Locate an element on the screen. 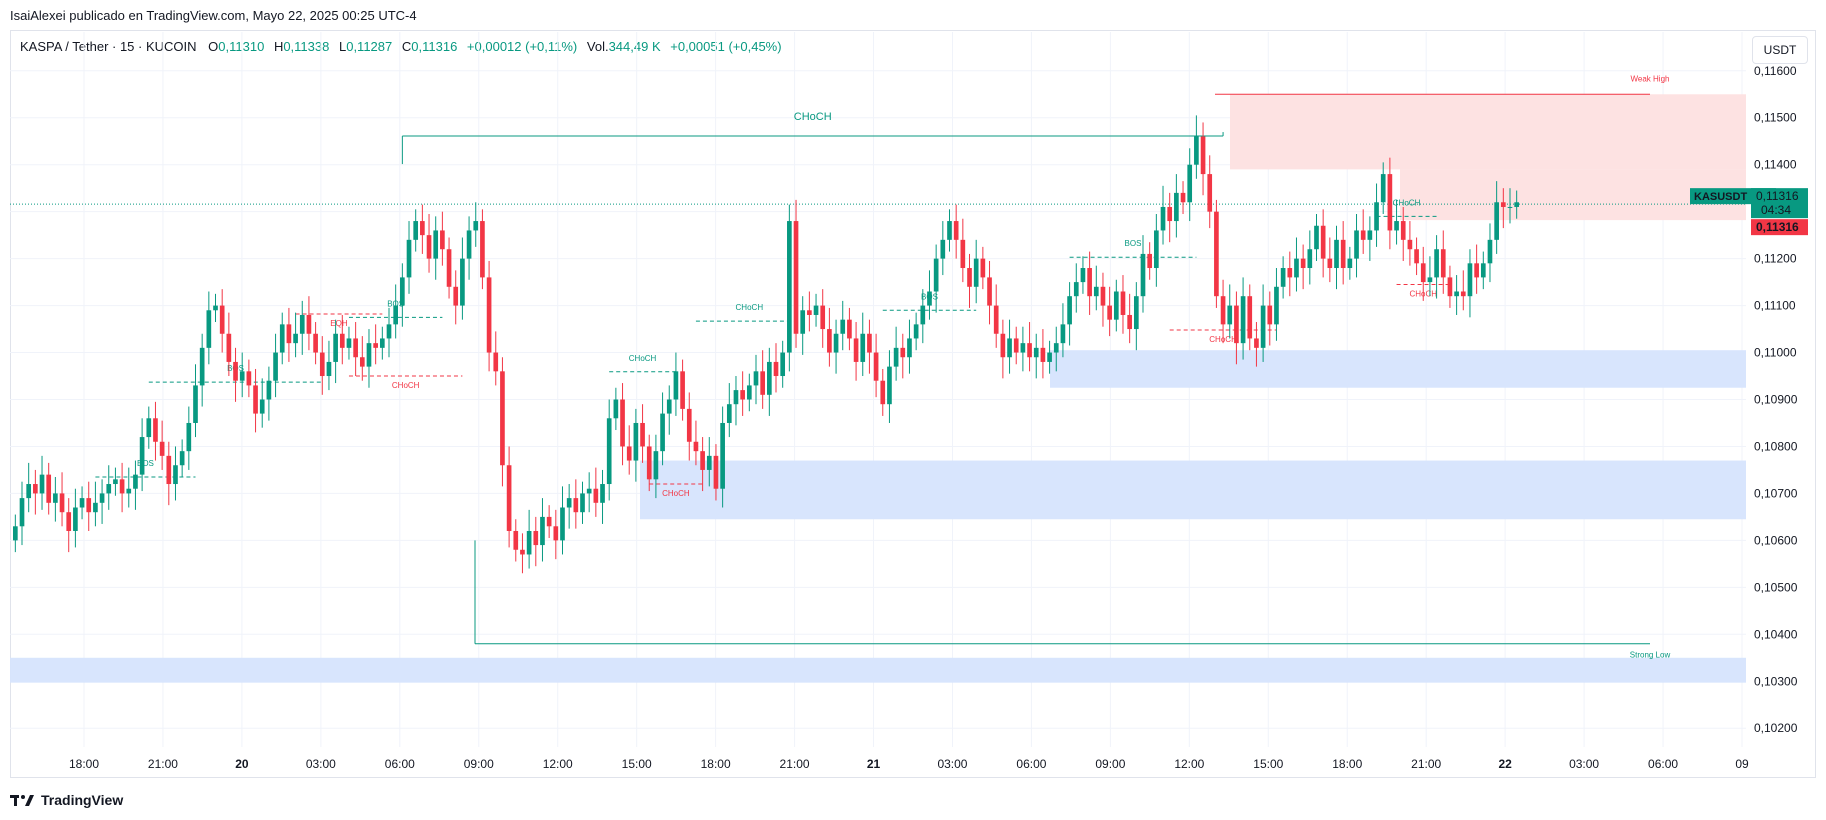  time-tick-label: 21 is located at coordinates (874, 764).